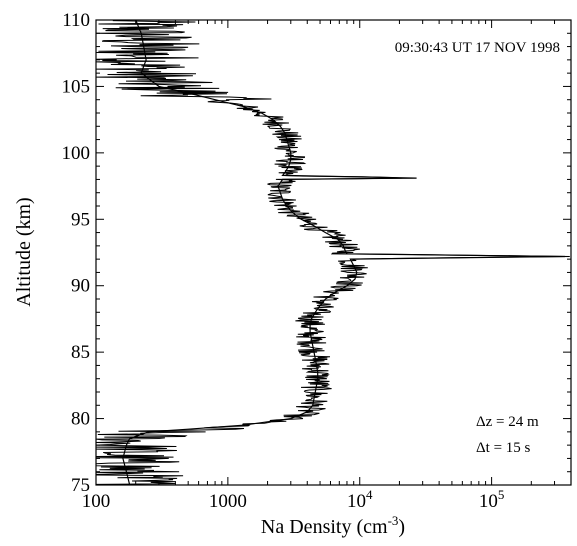 The height and width of the screenshot is (546, 577). I want to click on x-tick-label: 1000, so click(228, 501).